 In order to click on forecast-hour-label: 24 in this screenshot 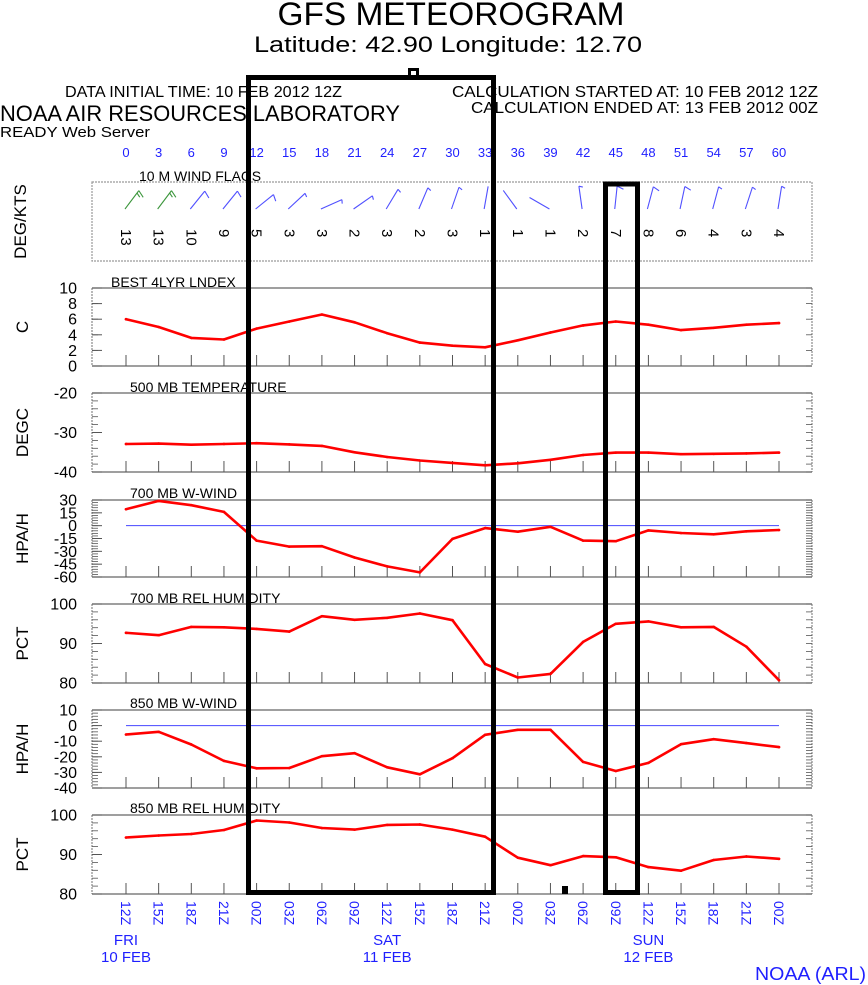, I will do `click(387, 152)`.